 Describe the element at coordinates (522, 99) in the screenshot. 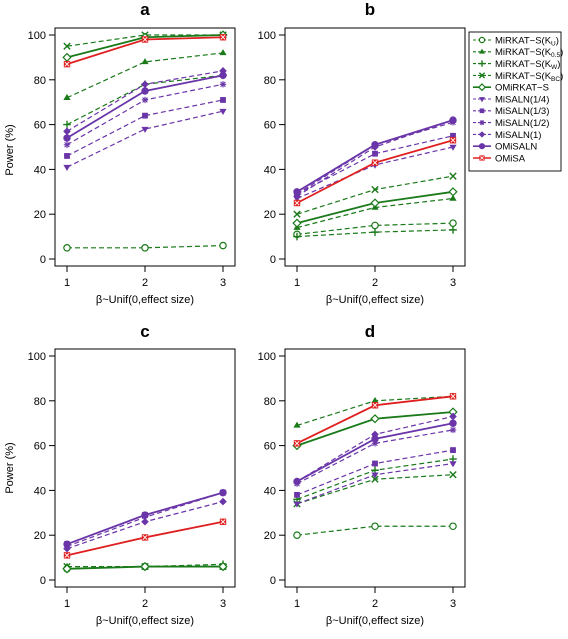

I see `legend-label: MiSALN(1/4)` at that location.